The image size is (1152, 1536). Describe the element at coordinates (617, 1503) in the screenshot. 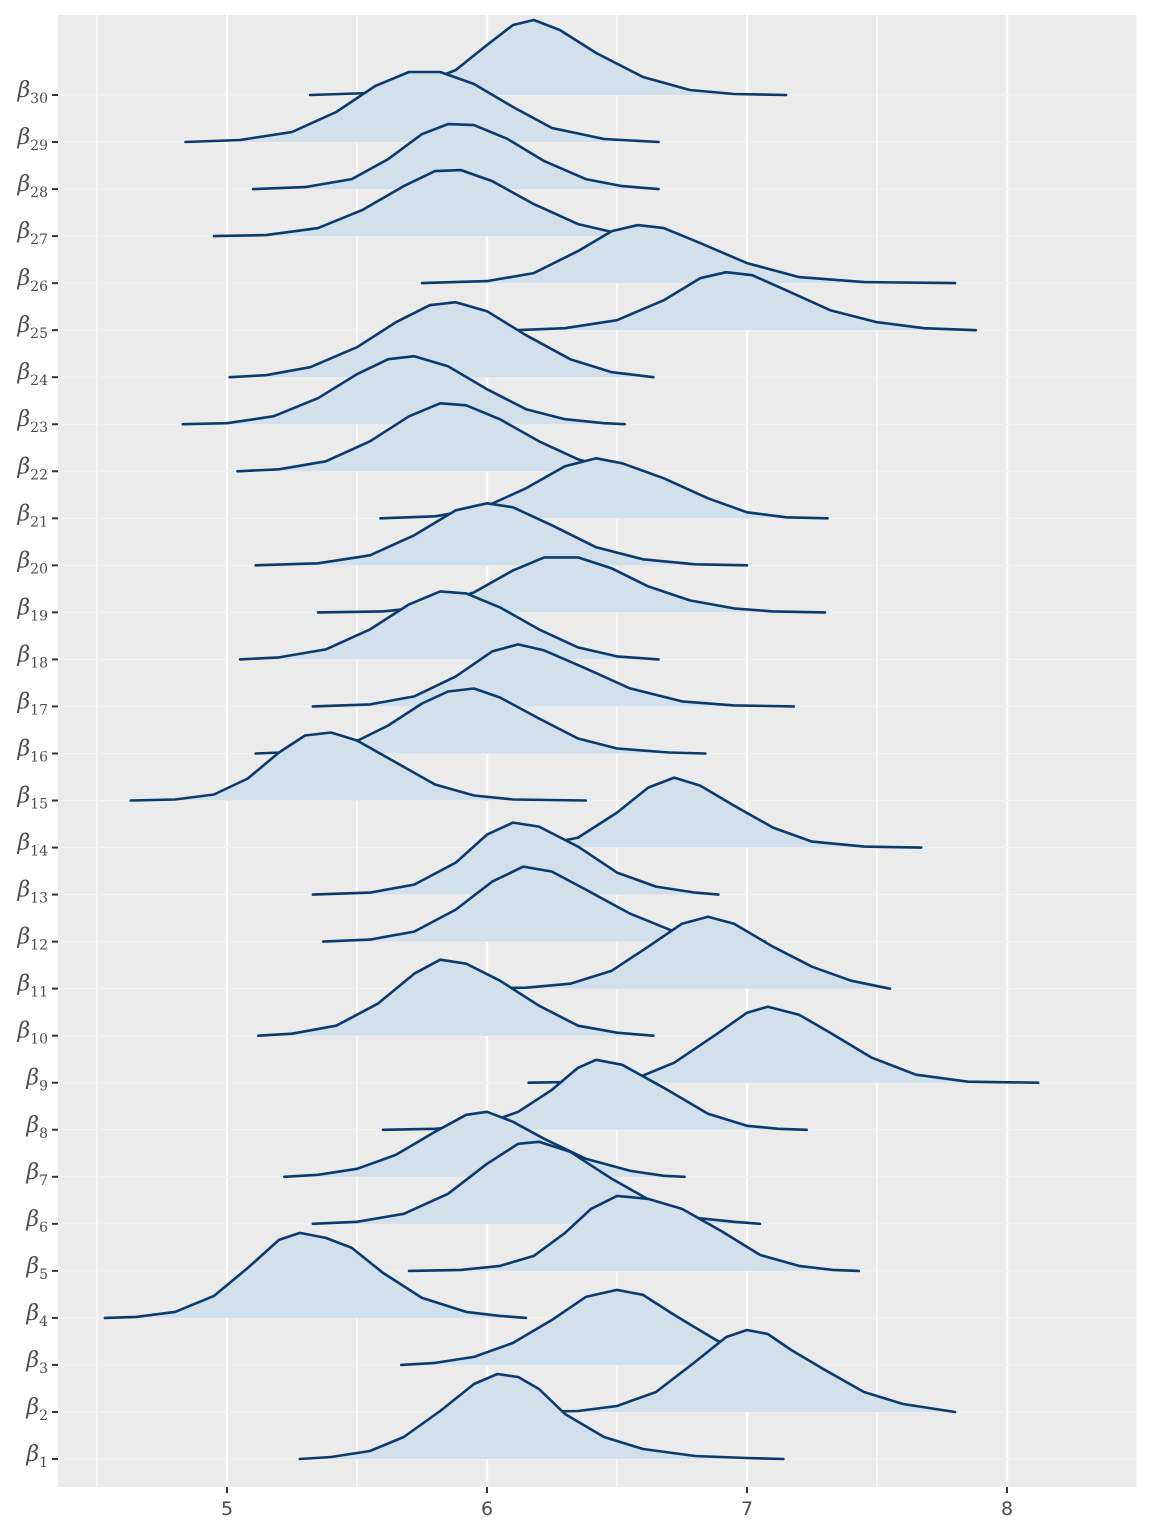

I see `x-axis: 5 6 7 8` at that location.